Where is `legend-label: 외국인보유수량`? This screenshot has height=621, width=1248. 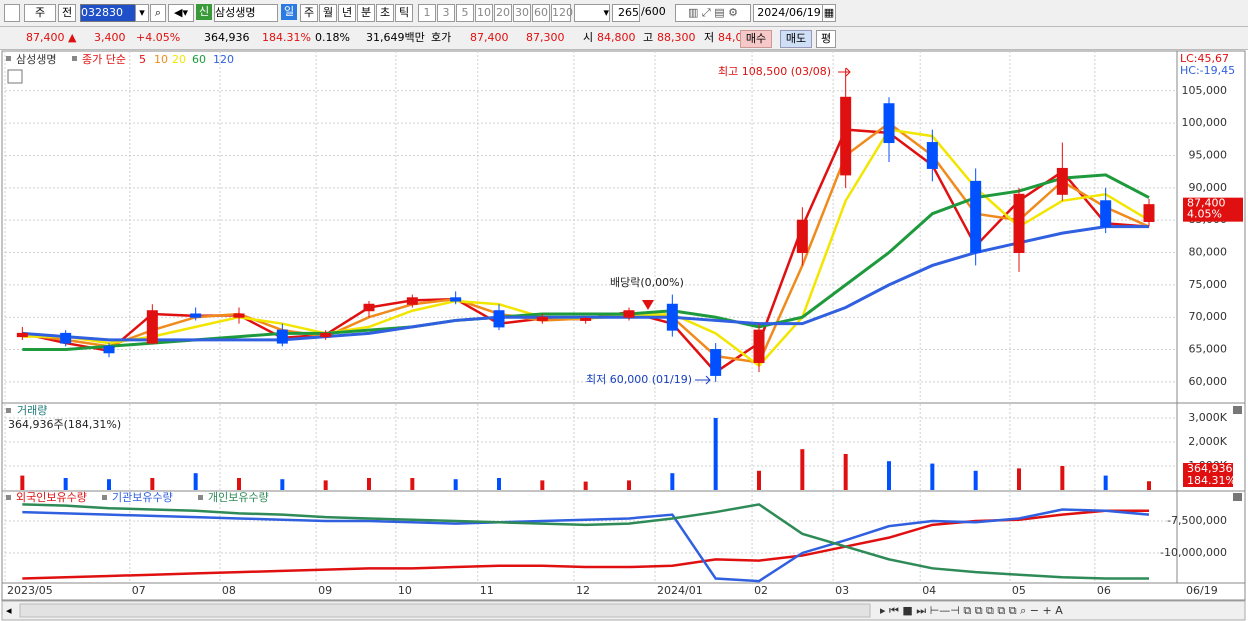
legend-label: 외국인보유수량 is located at coordinates (51, 497).